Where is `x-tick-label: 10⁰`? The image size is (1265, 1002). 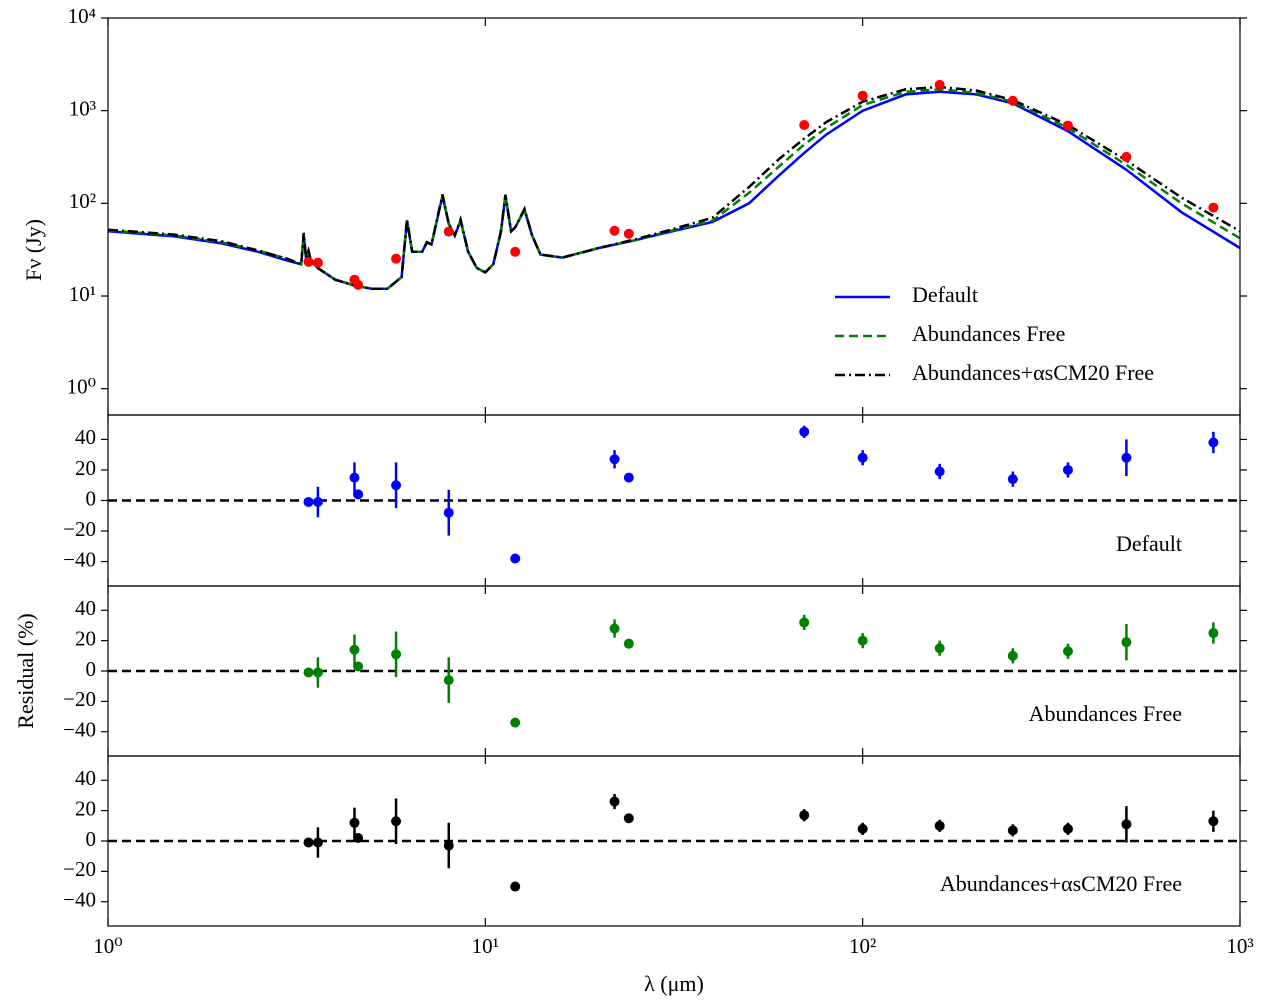
x-tick-label: 10⁰ is located at coordinates (107, 946).